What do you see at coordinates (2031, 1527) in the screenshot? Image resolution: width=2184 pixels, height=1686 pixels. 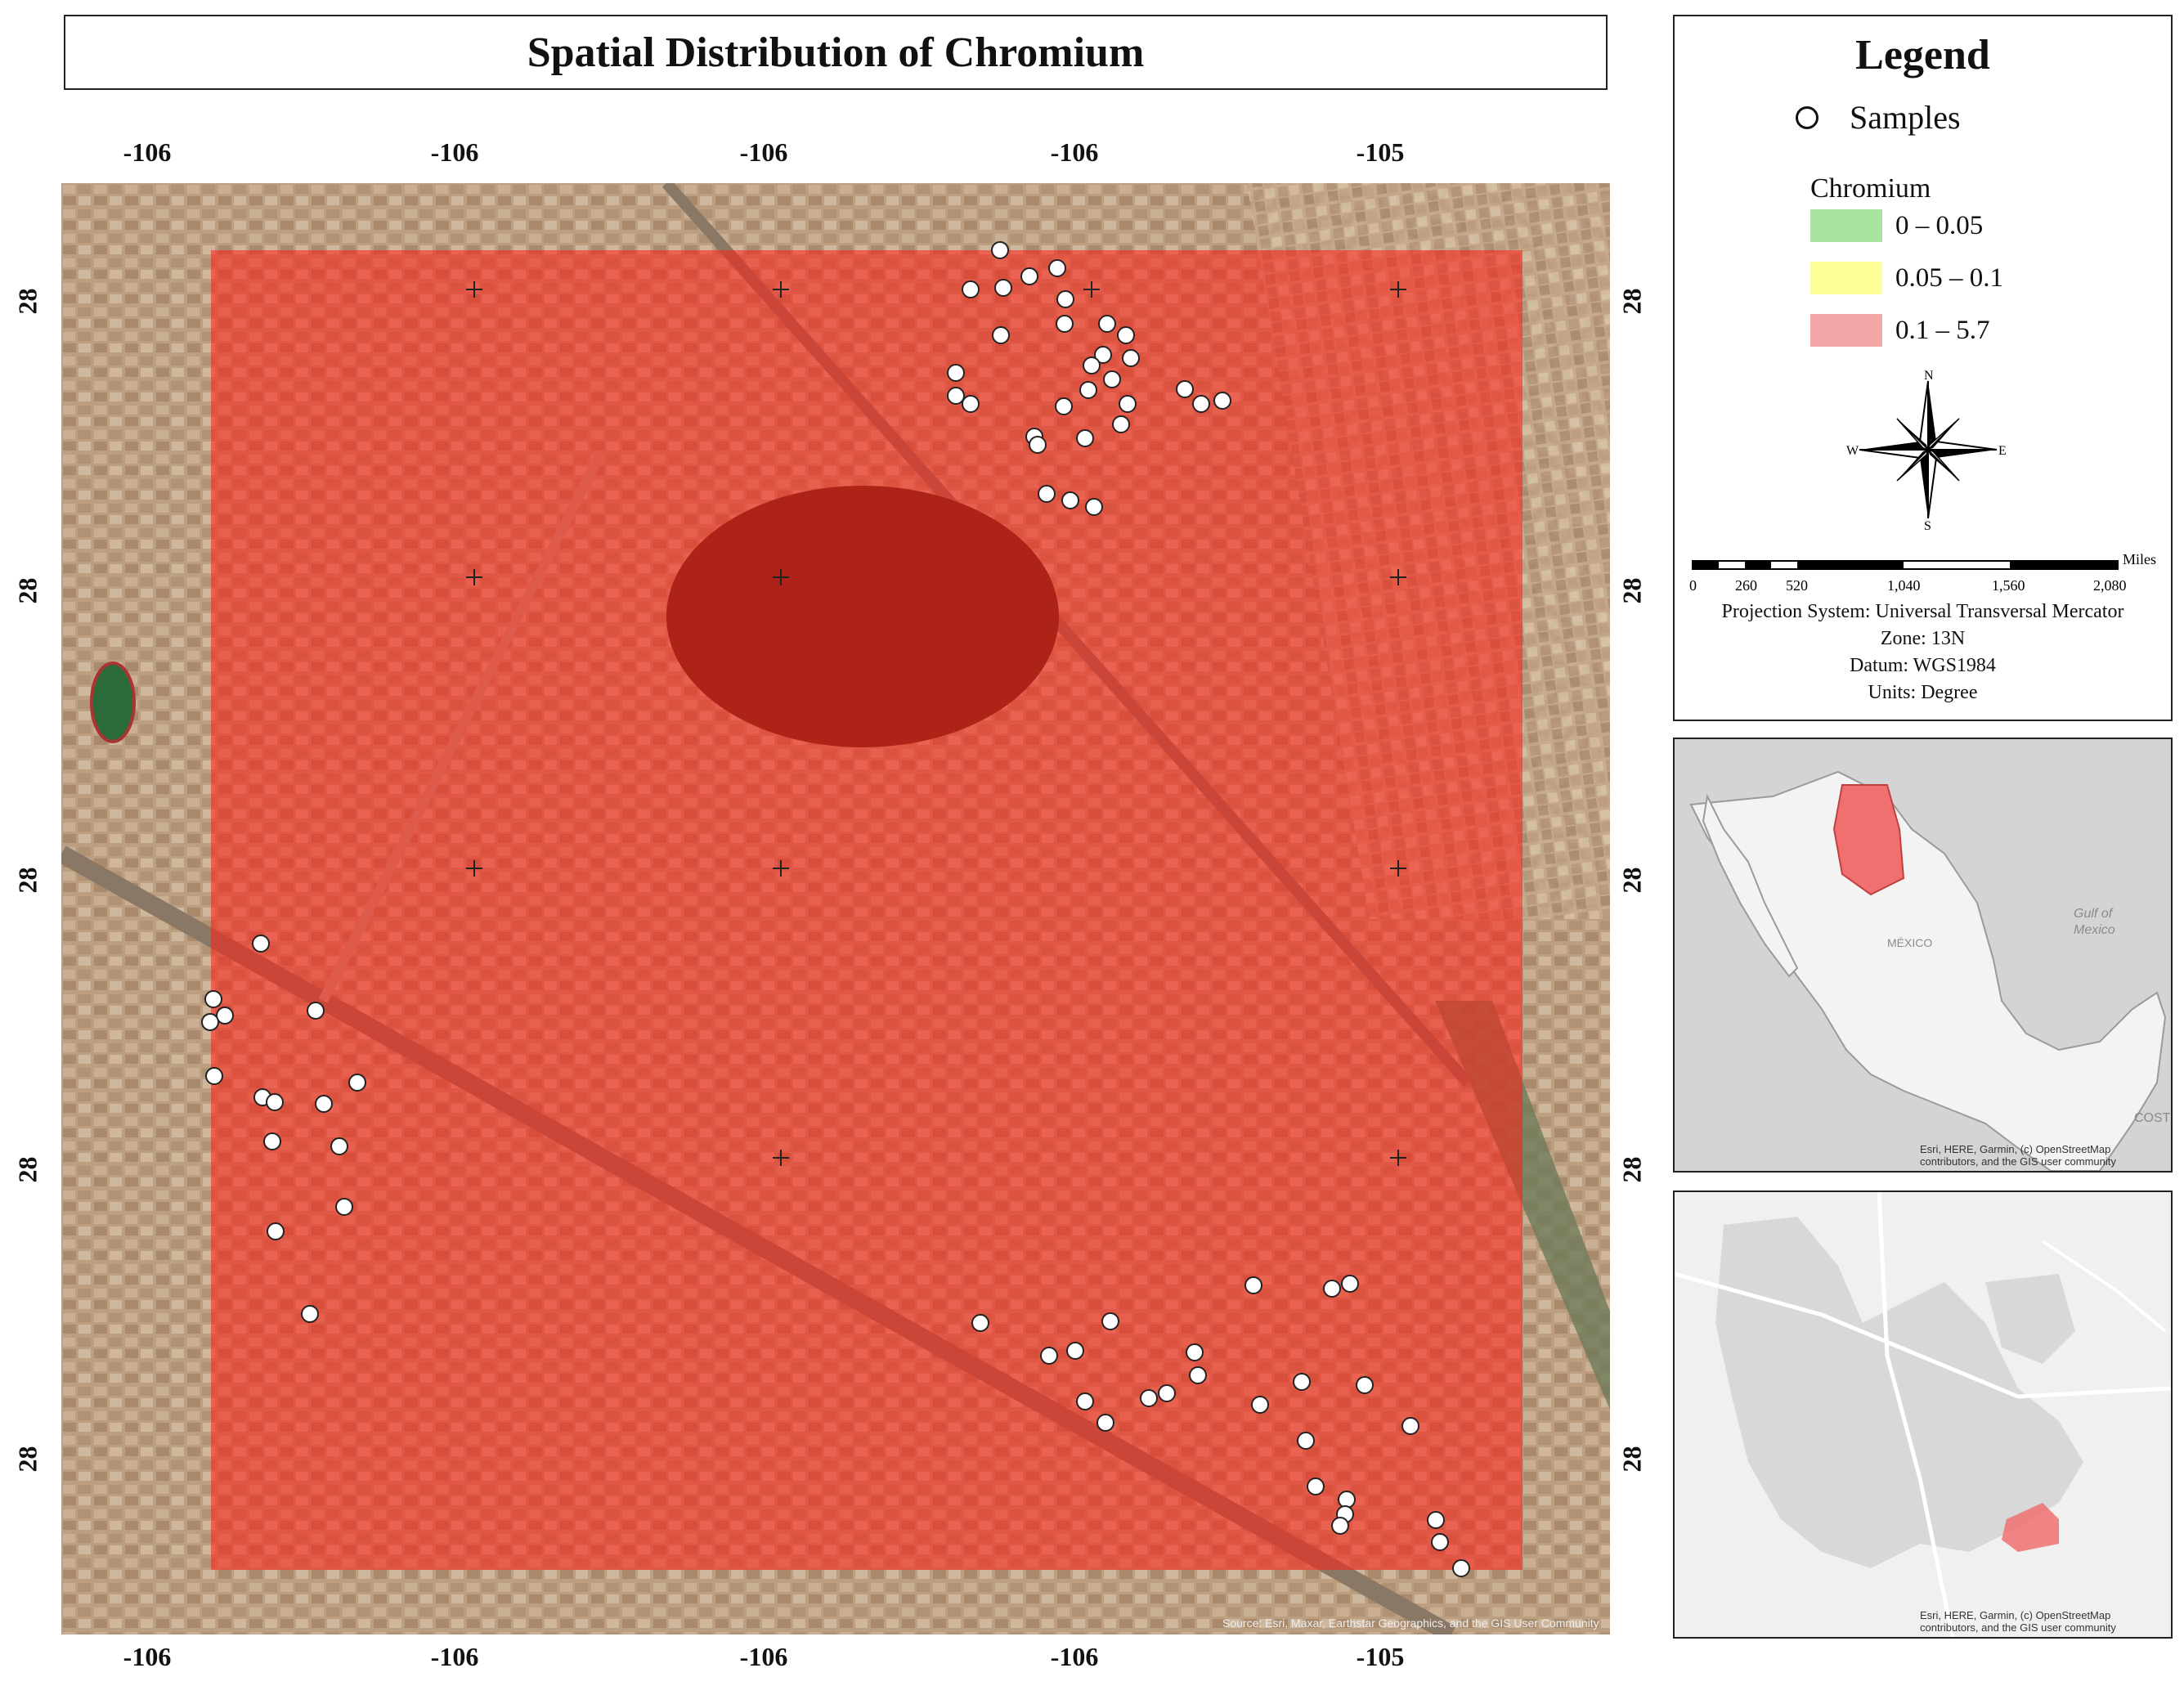 I see `study-area-highlight` at bounding box center [2031, 1527].